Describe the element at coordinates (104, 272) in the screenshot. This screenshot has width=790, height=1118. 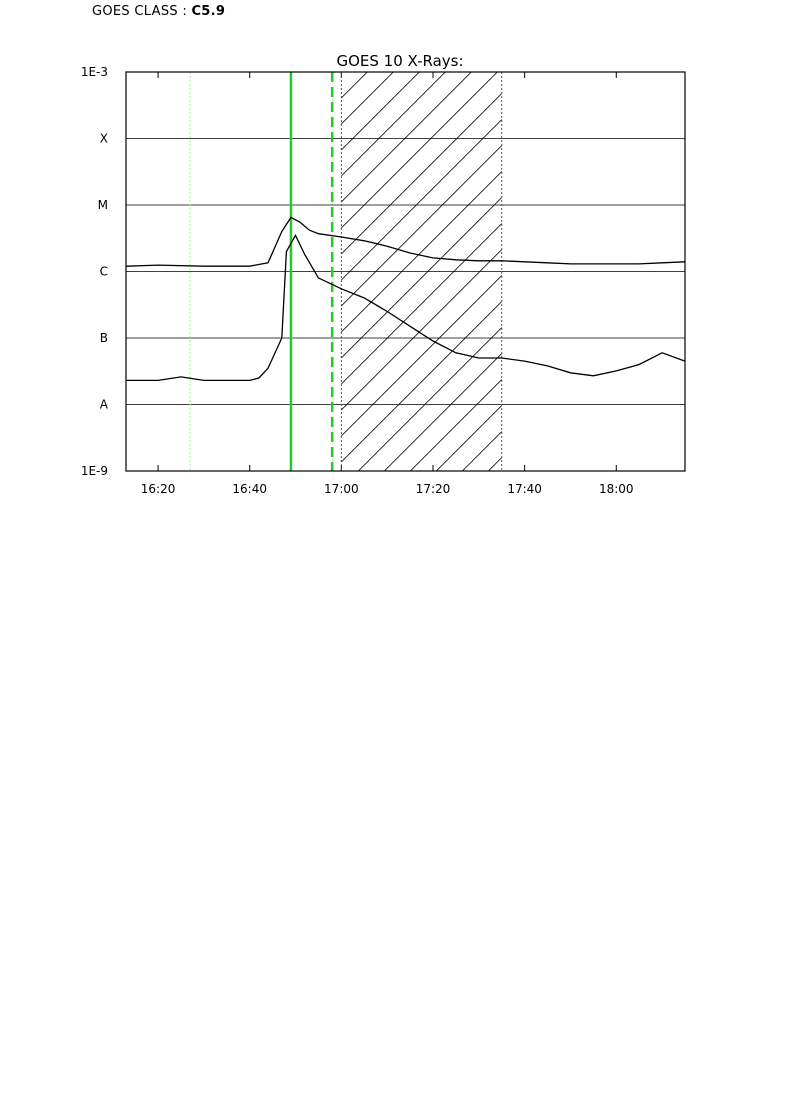
I see `y-tick-label: C` at that location.